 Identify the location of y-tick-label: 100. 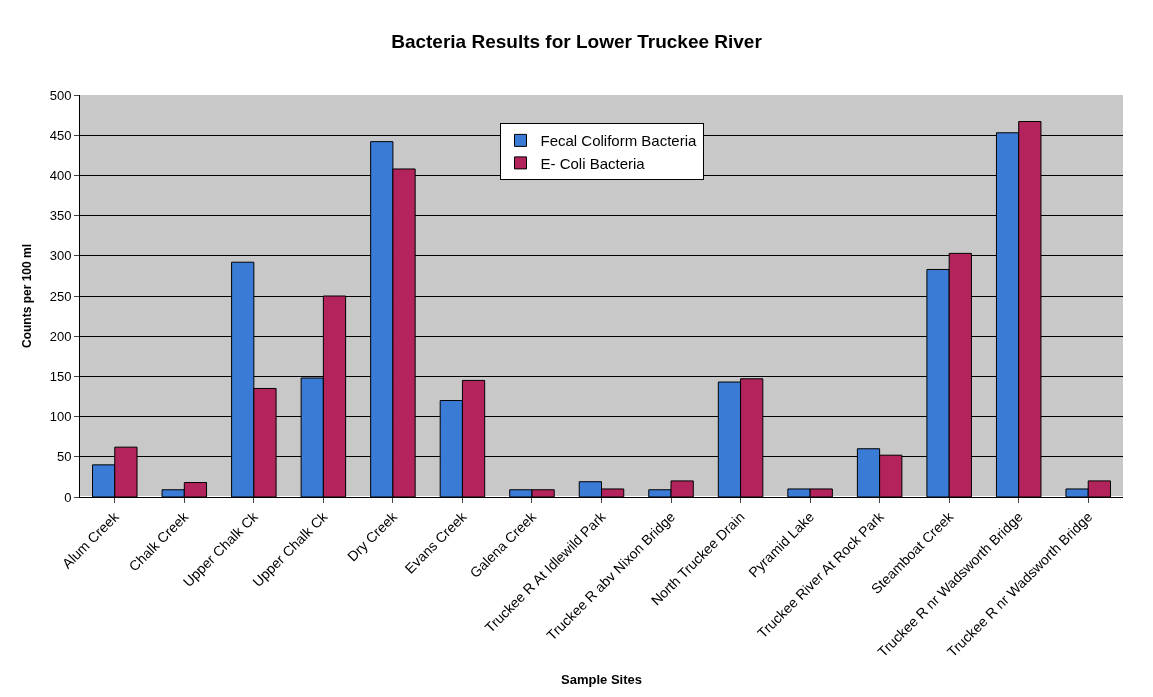
(60, 417).